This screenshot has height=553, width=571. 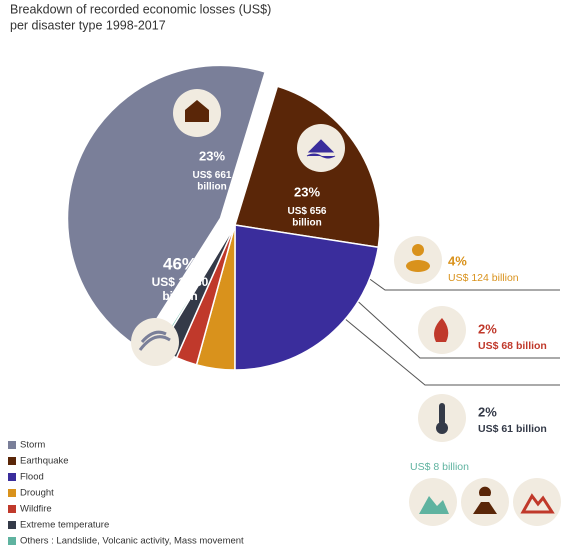 What do you see at coordinates (36, 509) in the screenshot?
I see `legend-label: Wildfire` at bounding box center [36, 509].